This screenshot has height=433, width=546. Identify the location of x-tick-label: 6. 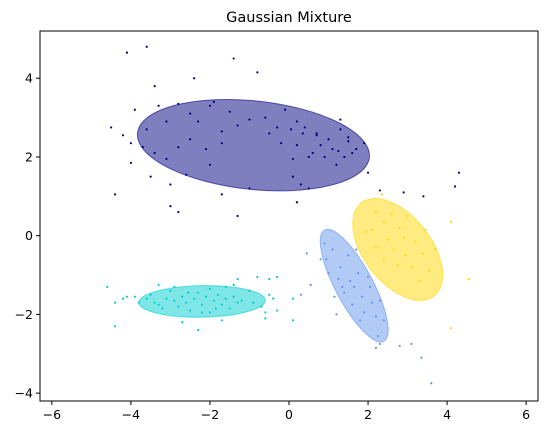
(526, 414).